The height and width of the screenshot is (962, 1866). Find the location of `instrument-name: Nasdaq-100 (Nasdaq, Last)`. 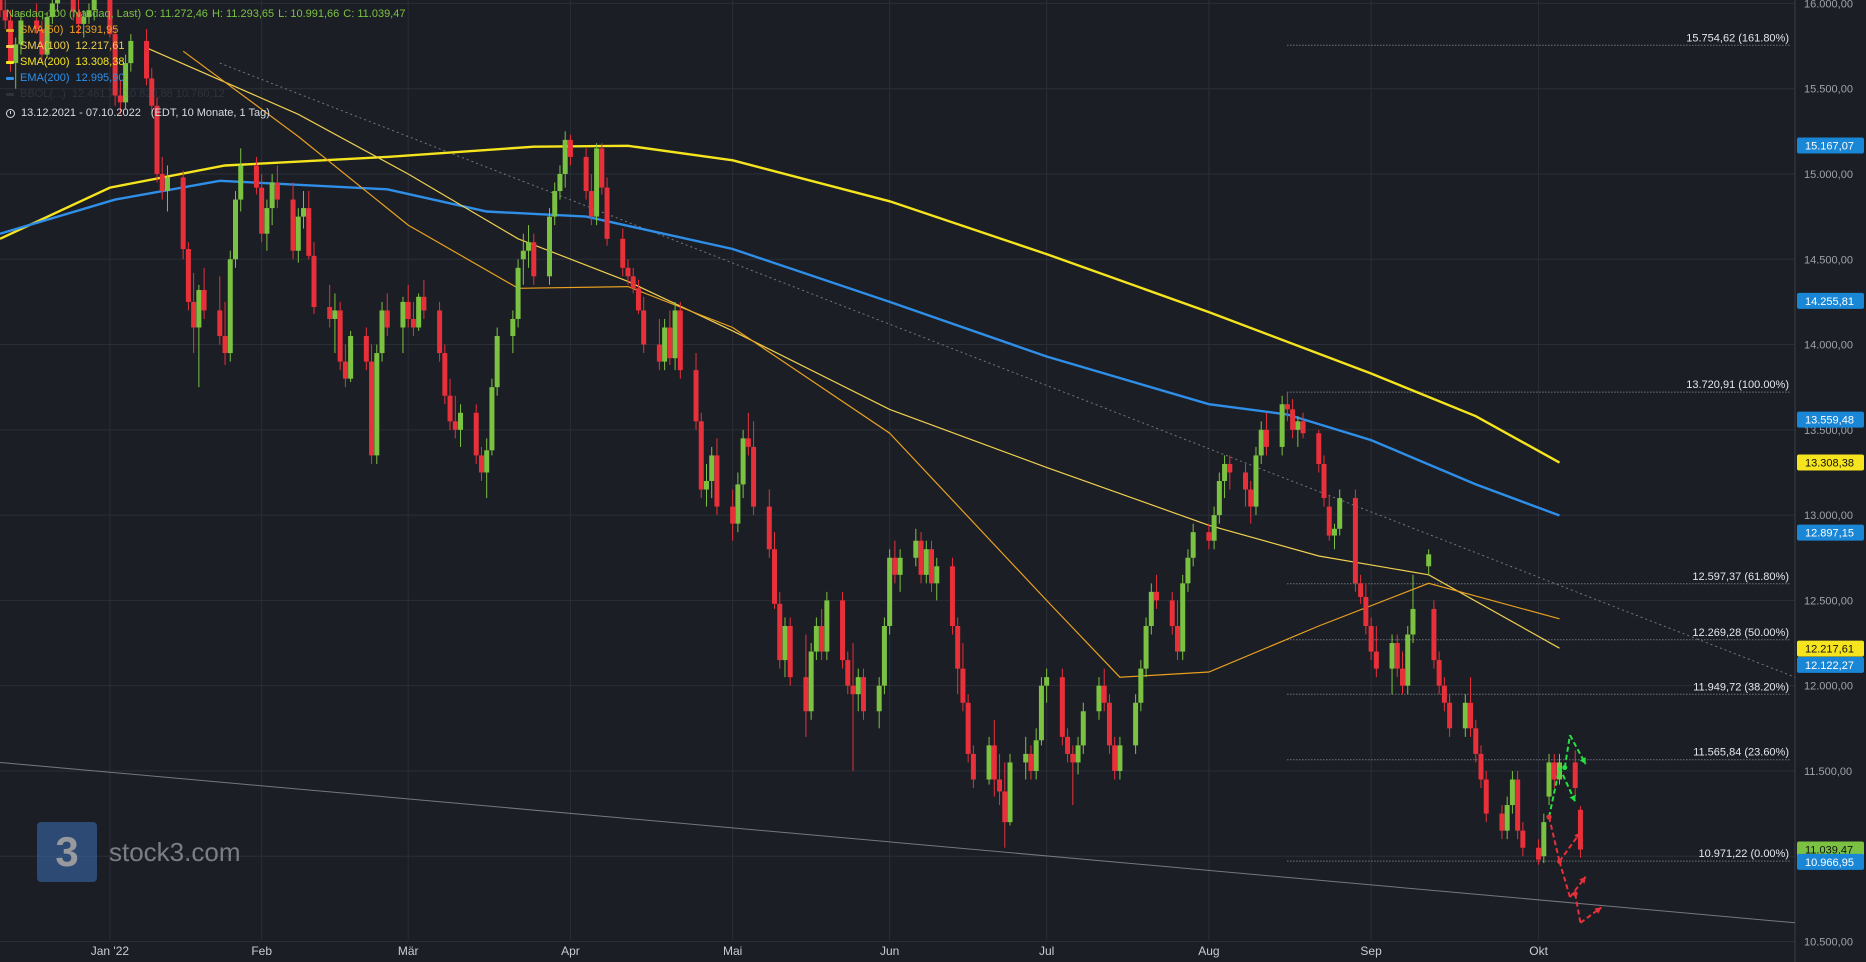

instrument-name: Nasdaq-100 (Nasdaq, Last) is located at coordinates (74, 14).